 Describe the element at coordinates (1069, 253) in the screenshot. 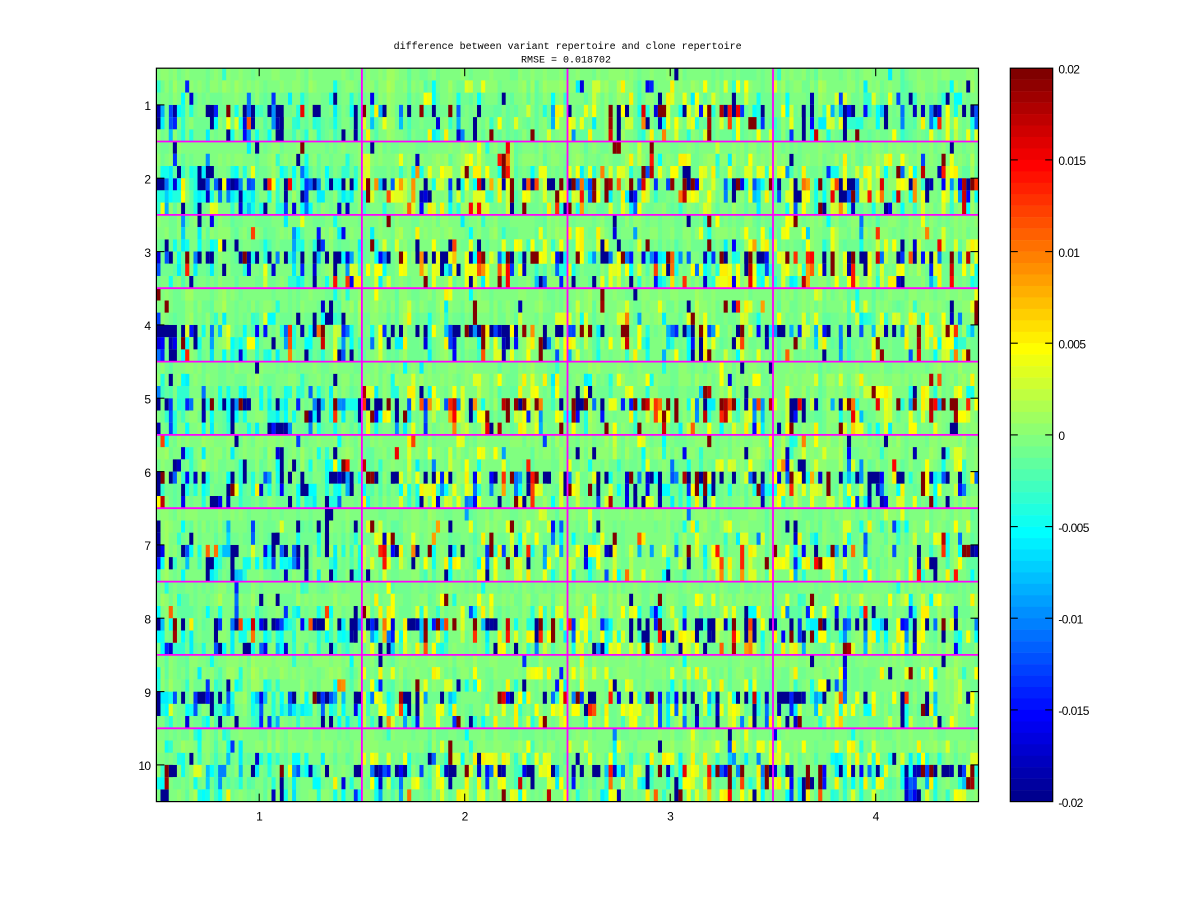

I see `svg-text: 0.01` at that location.